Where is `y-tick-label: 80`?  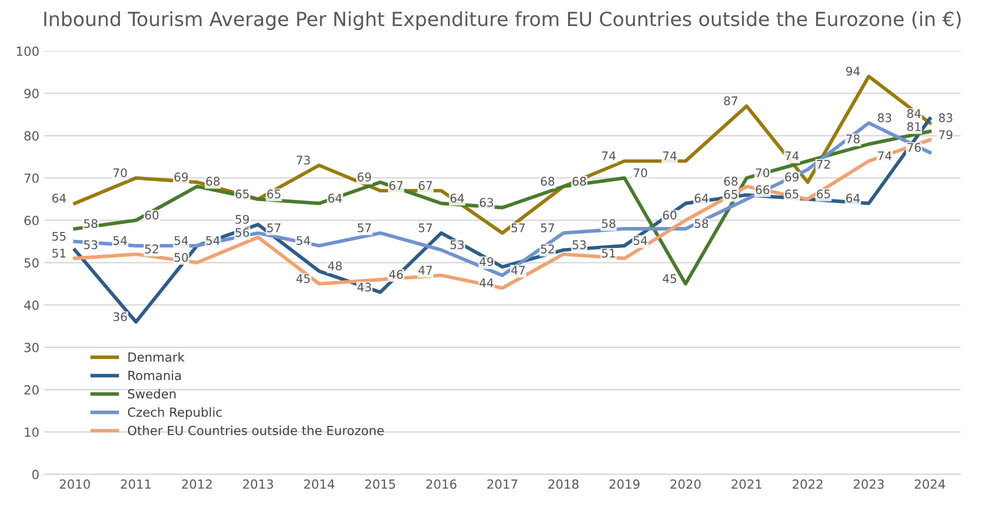 y-tick-label: 80 is located at coordinates (31, 136).